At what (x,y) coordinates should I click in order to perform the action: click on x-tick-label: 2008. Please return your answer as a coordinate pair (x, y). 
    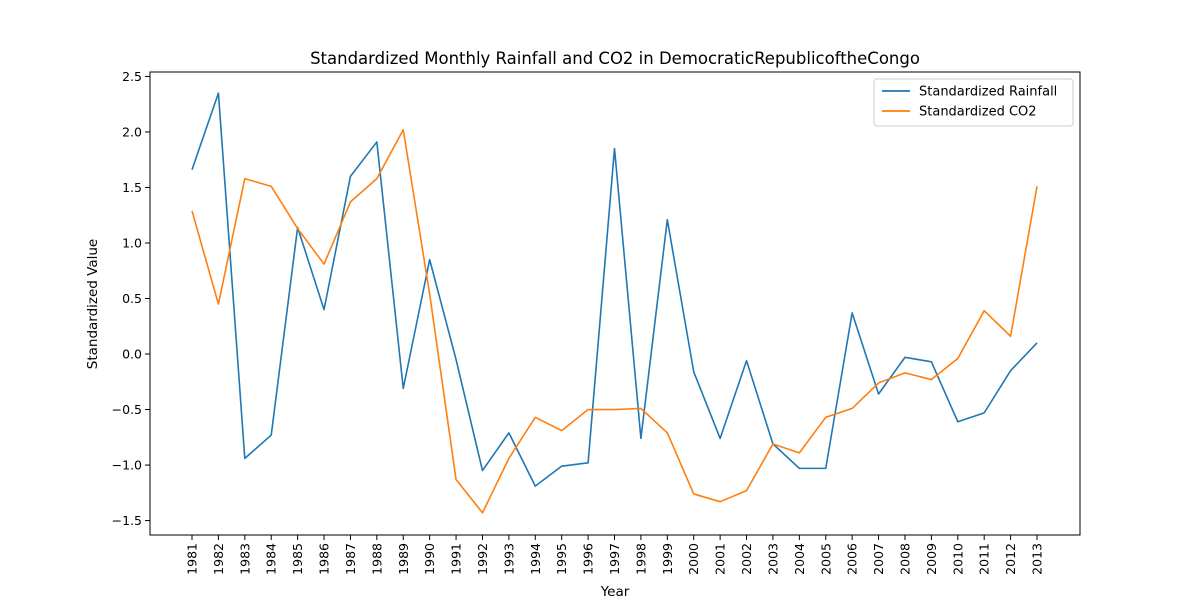
    Looking at the image, I should click on (904, 559).